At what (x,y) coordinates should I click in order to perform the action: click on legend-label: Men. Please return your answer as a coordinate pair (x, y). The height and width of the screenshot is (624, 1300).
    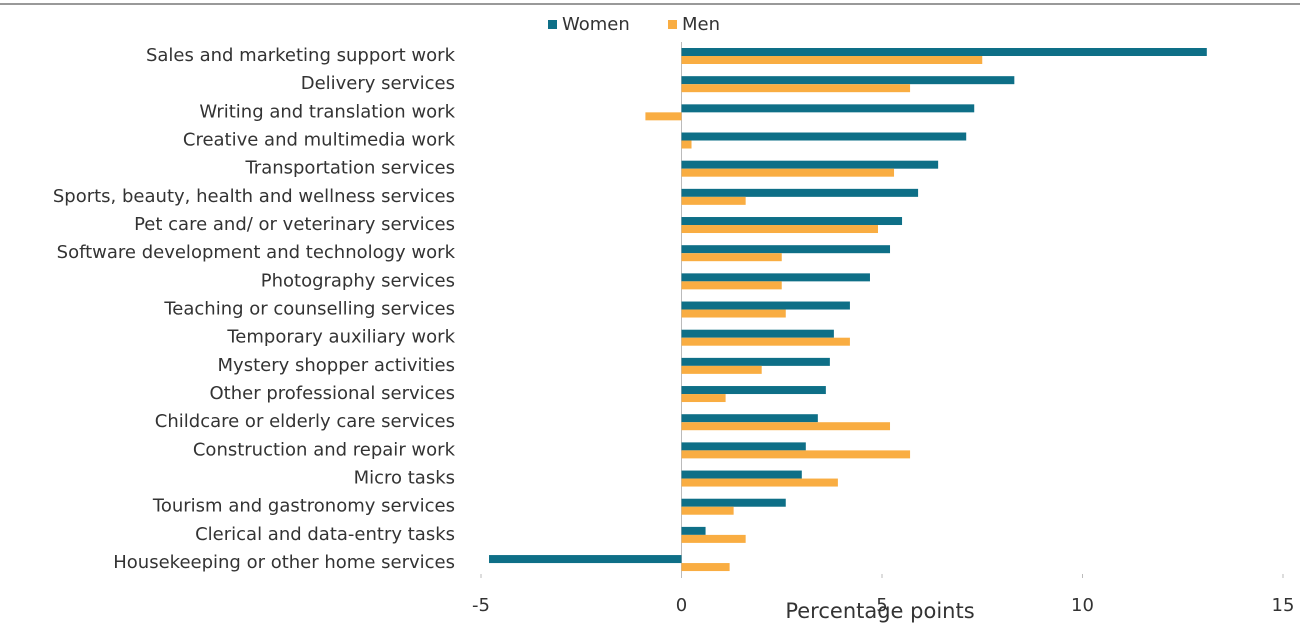
    Looking at the image, I should click on (701, 24).